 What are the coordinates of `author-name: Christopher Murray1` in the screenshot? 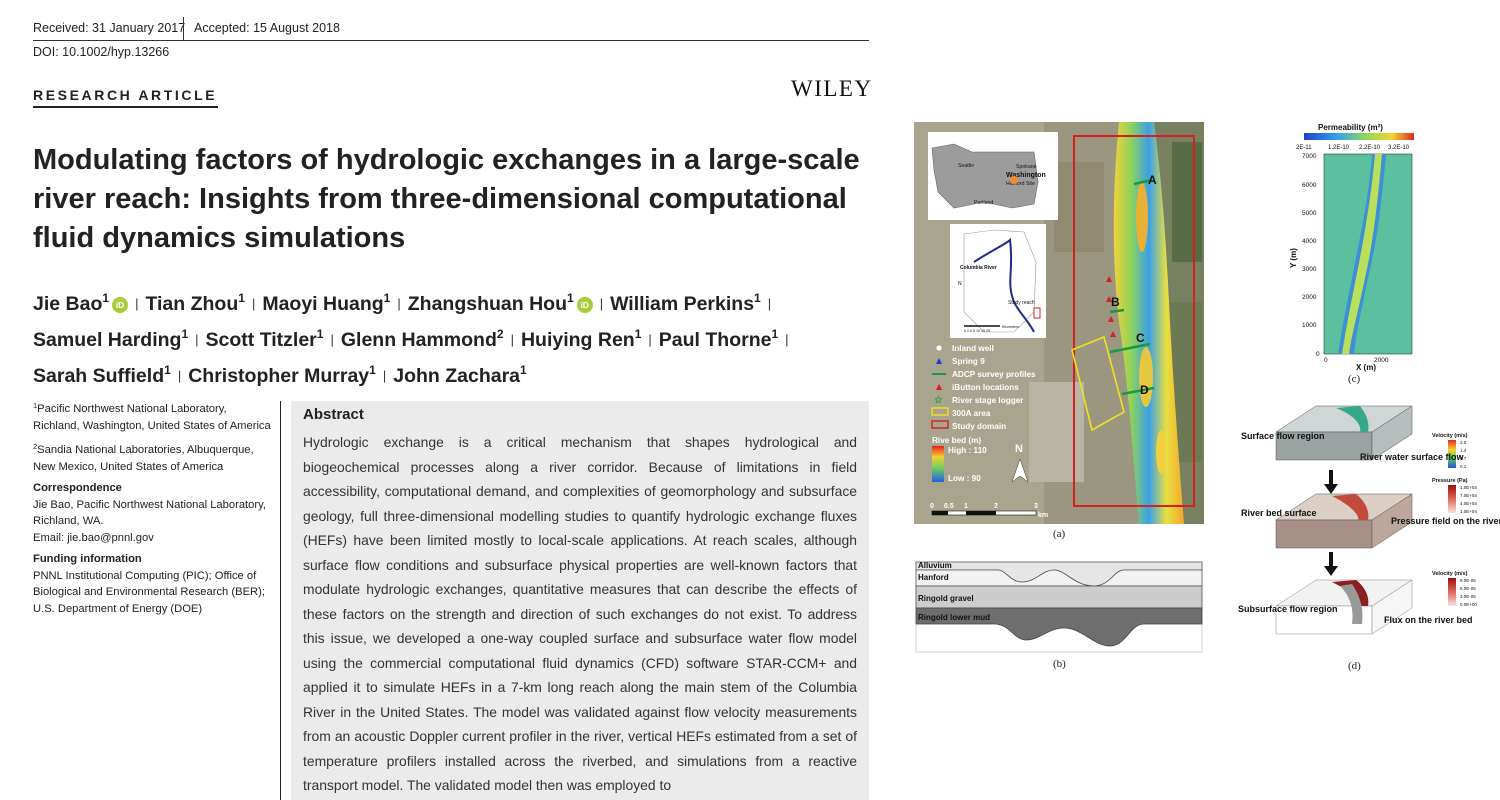 It's located at (282, 375).